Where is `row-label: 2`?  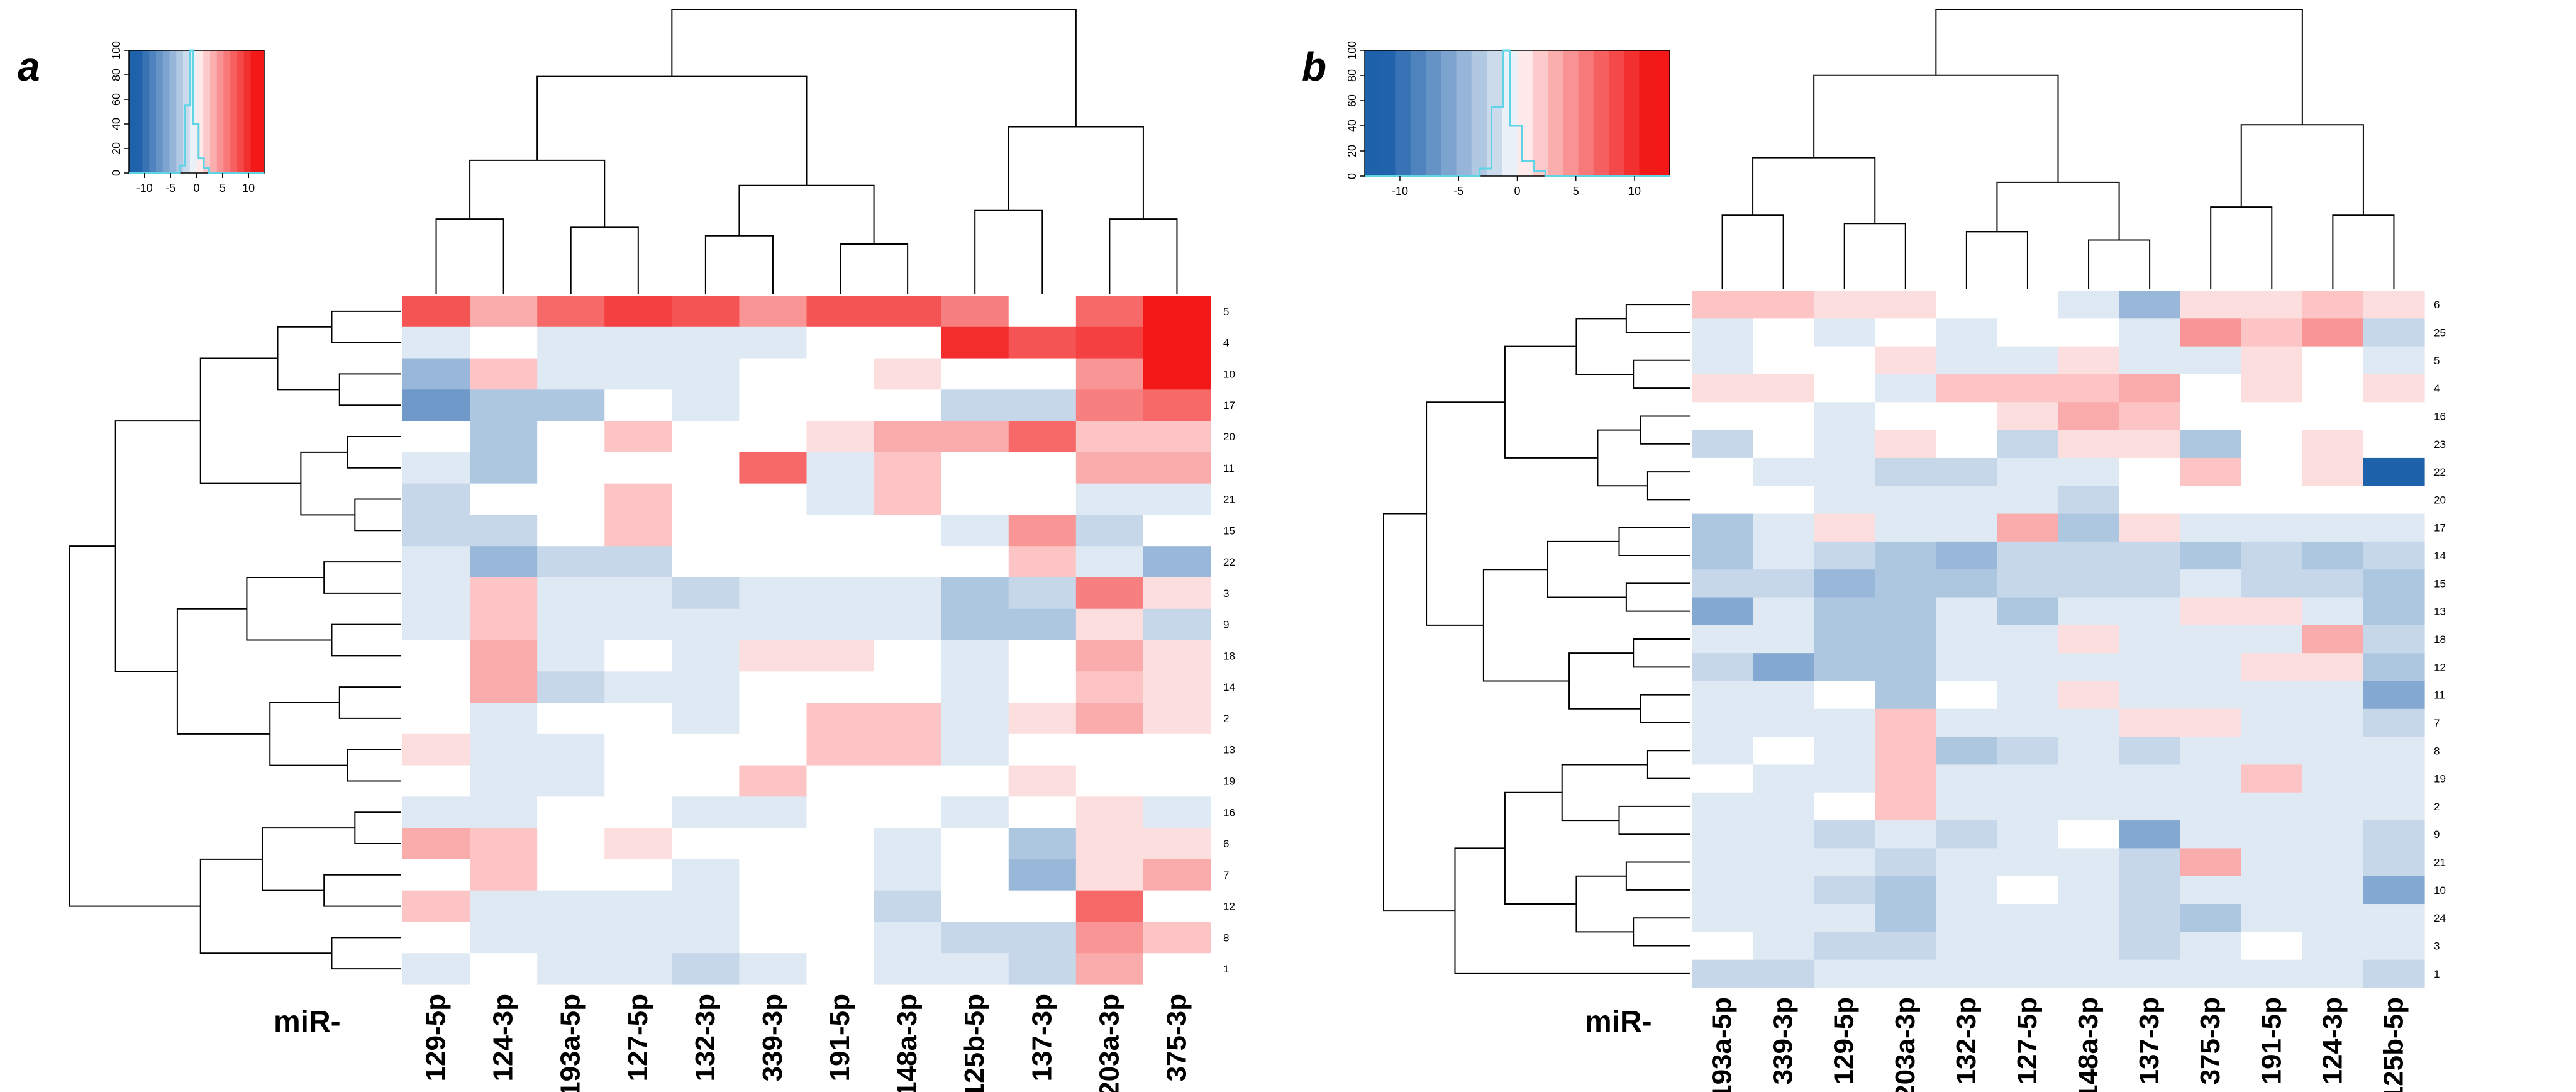 row-label: 2 is located at coordinates (1226, 719).